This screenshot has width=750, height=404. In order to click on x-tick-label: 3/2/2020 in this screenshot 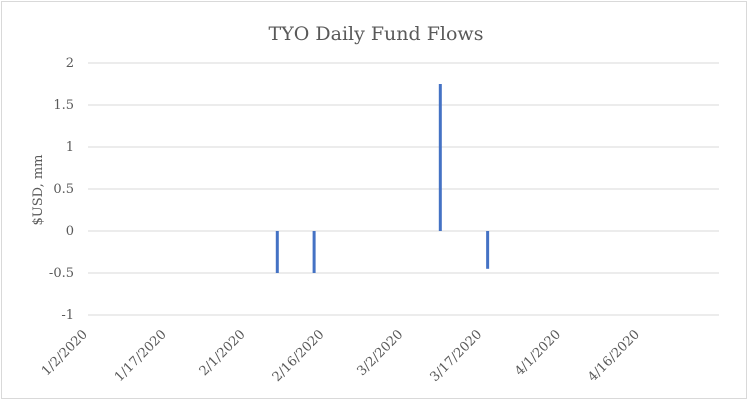, I will do `click(380, 353)`.